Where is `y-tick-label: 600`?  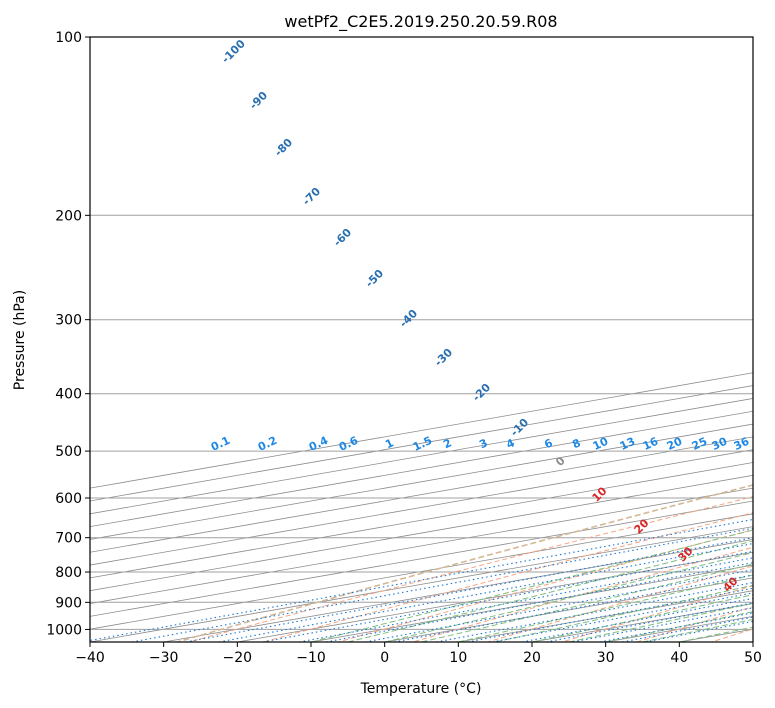
y-tick-label: 600 is located at coordinates (68, 499).